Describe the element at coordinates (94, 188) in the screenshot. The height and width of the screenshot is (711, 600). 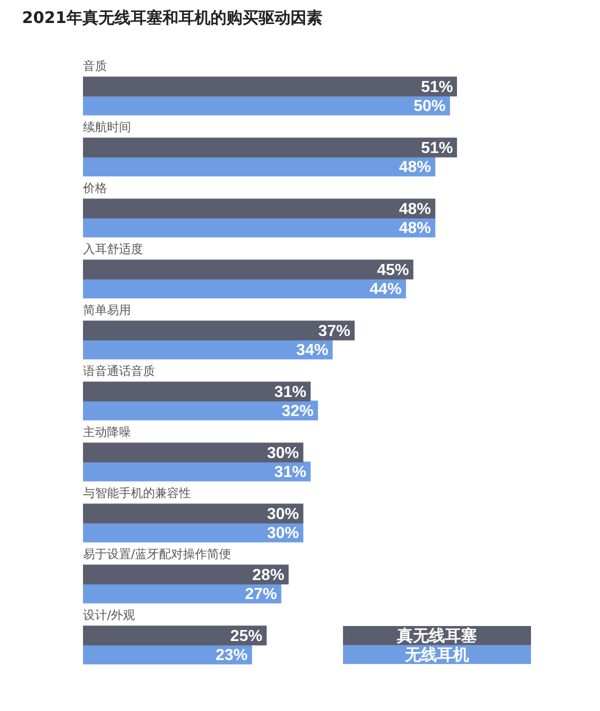
I see `y-tick-label: 价格` at that location.